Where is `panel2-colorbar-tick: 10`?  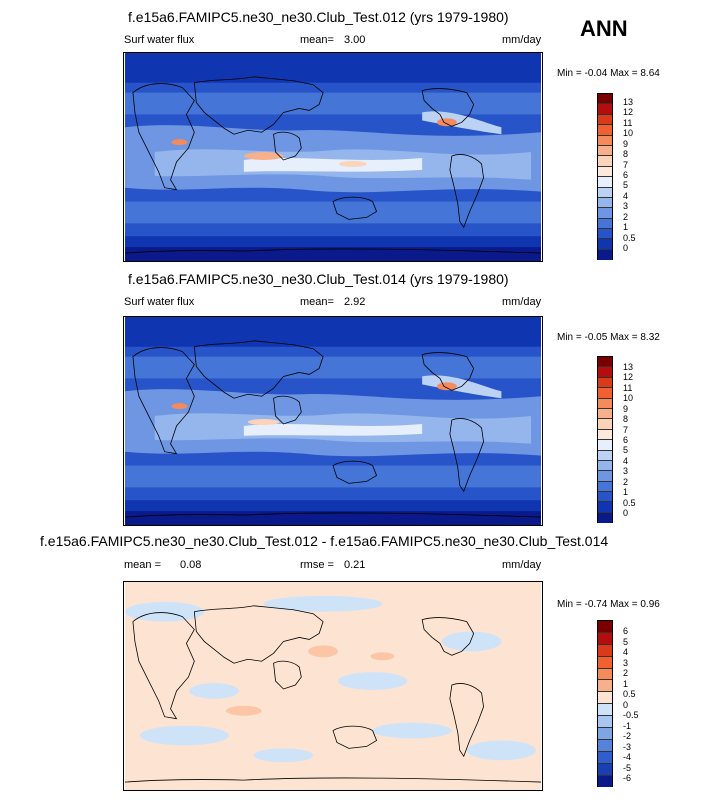 panel2-colorbar-tick: 10 is located at coordinates (628, 398).